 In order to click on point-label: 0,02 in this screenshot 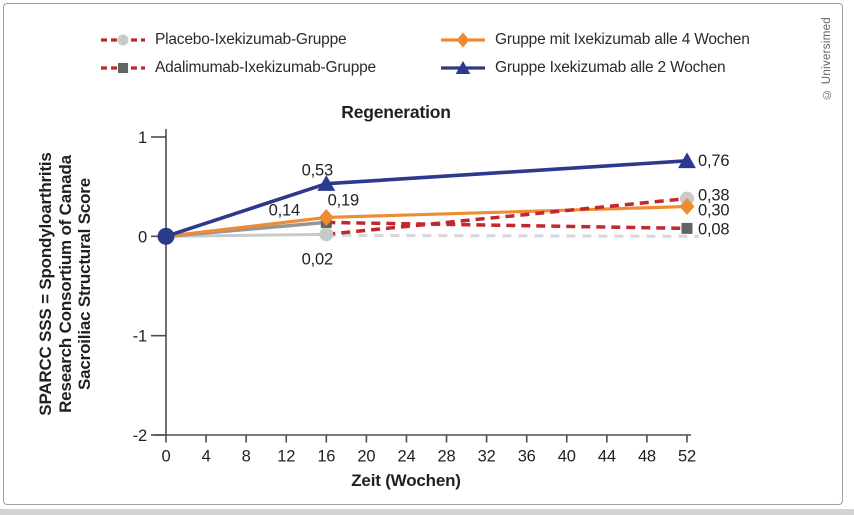, I will do `click(317, 259)`.